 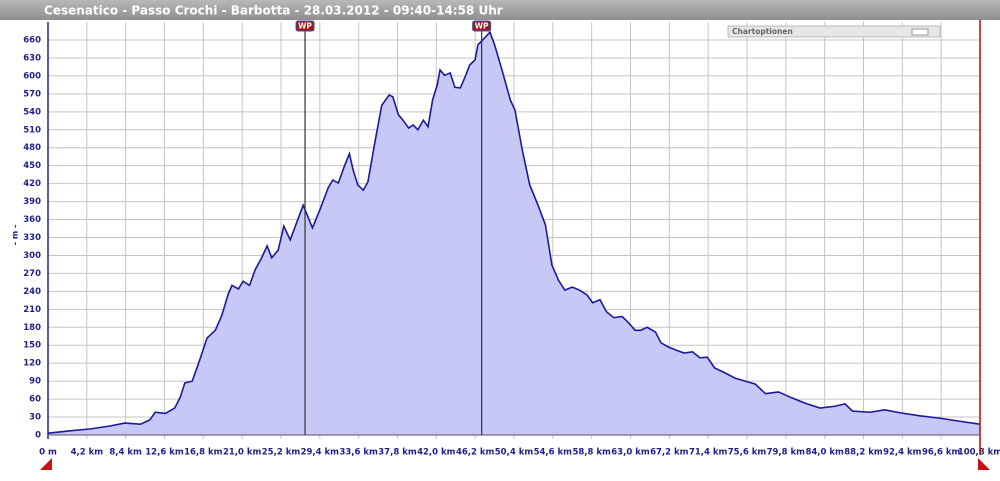 What do you see at coordinates (553, 453) in the screenshot?
I see `x-tick-label: 54,6 km` at bounding box center [553, 453].